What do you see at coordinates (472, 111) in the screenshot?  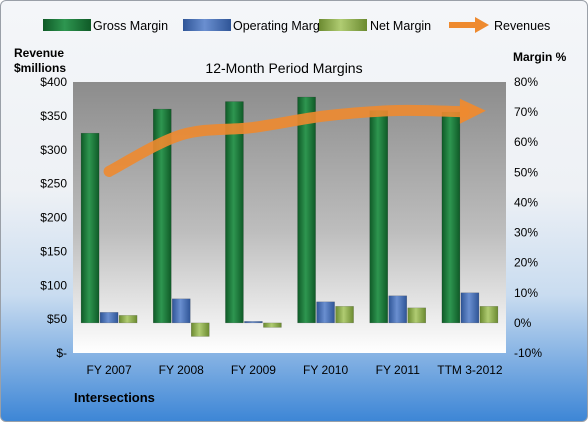 I see `revenues-arrowhead` at bounding box center [472, 111].